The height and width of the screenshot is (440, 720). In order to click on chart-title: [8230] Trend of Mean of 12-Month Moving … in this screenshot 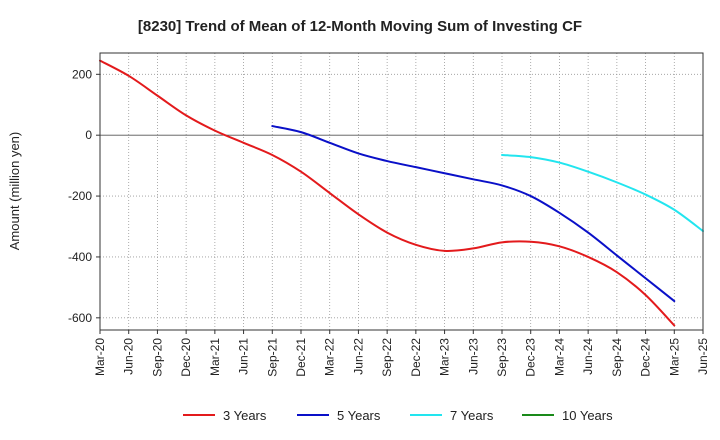, I will do `click(360, 26)`.